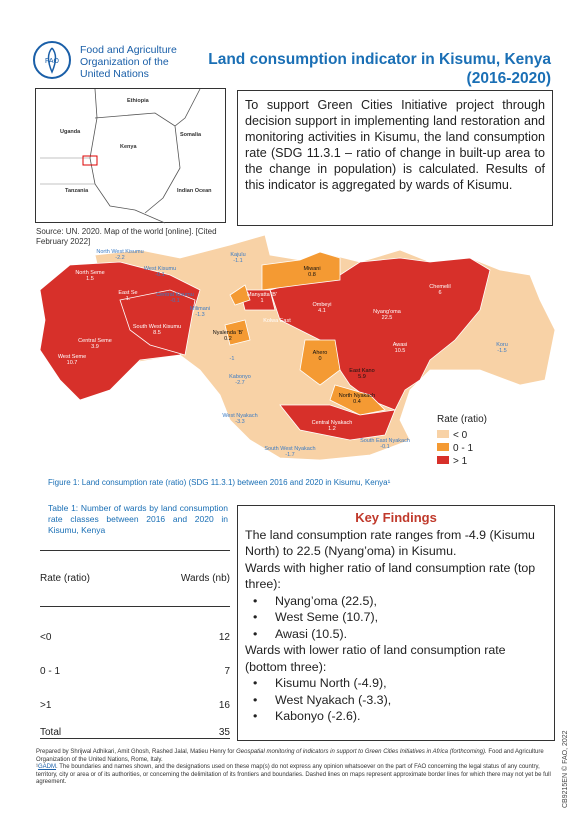 The height and width of the screenshot is (825, 581). I want to click on table-header: Wards (nb), so click(205, 578).